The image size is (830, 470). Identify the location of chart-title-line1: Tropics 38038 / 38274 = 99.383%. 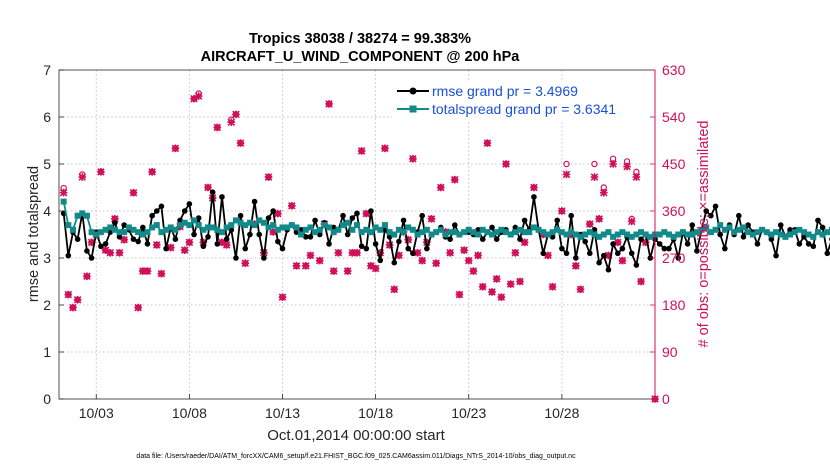
(360, 39).